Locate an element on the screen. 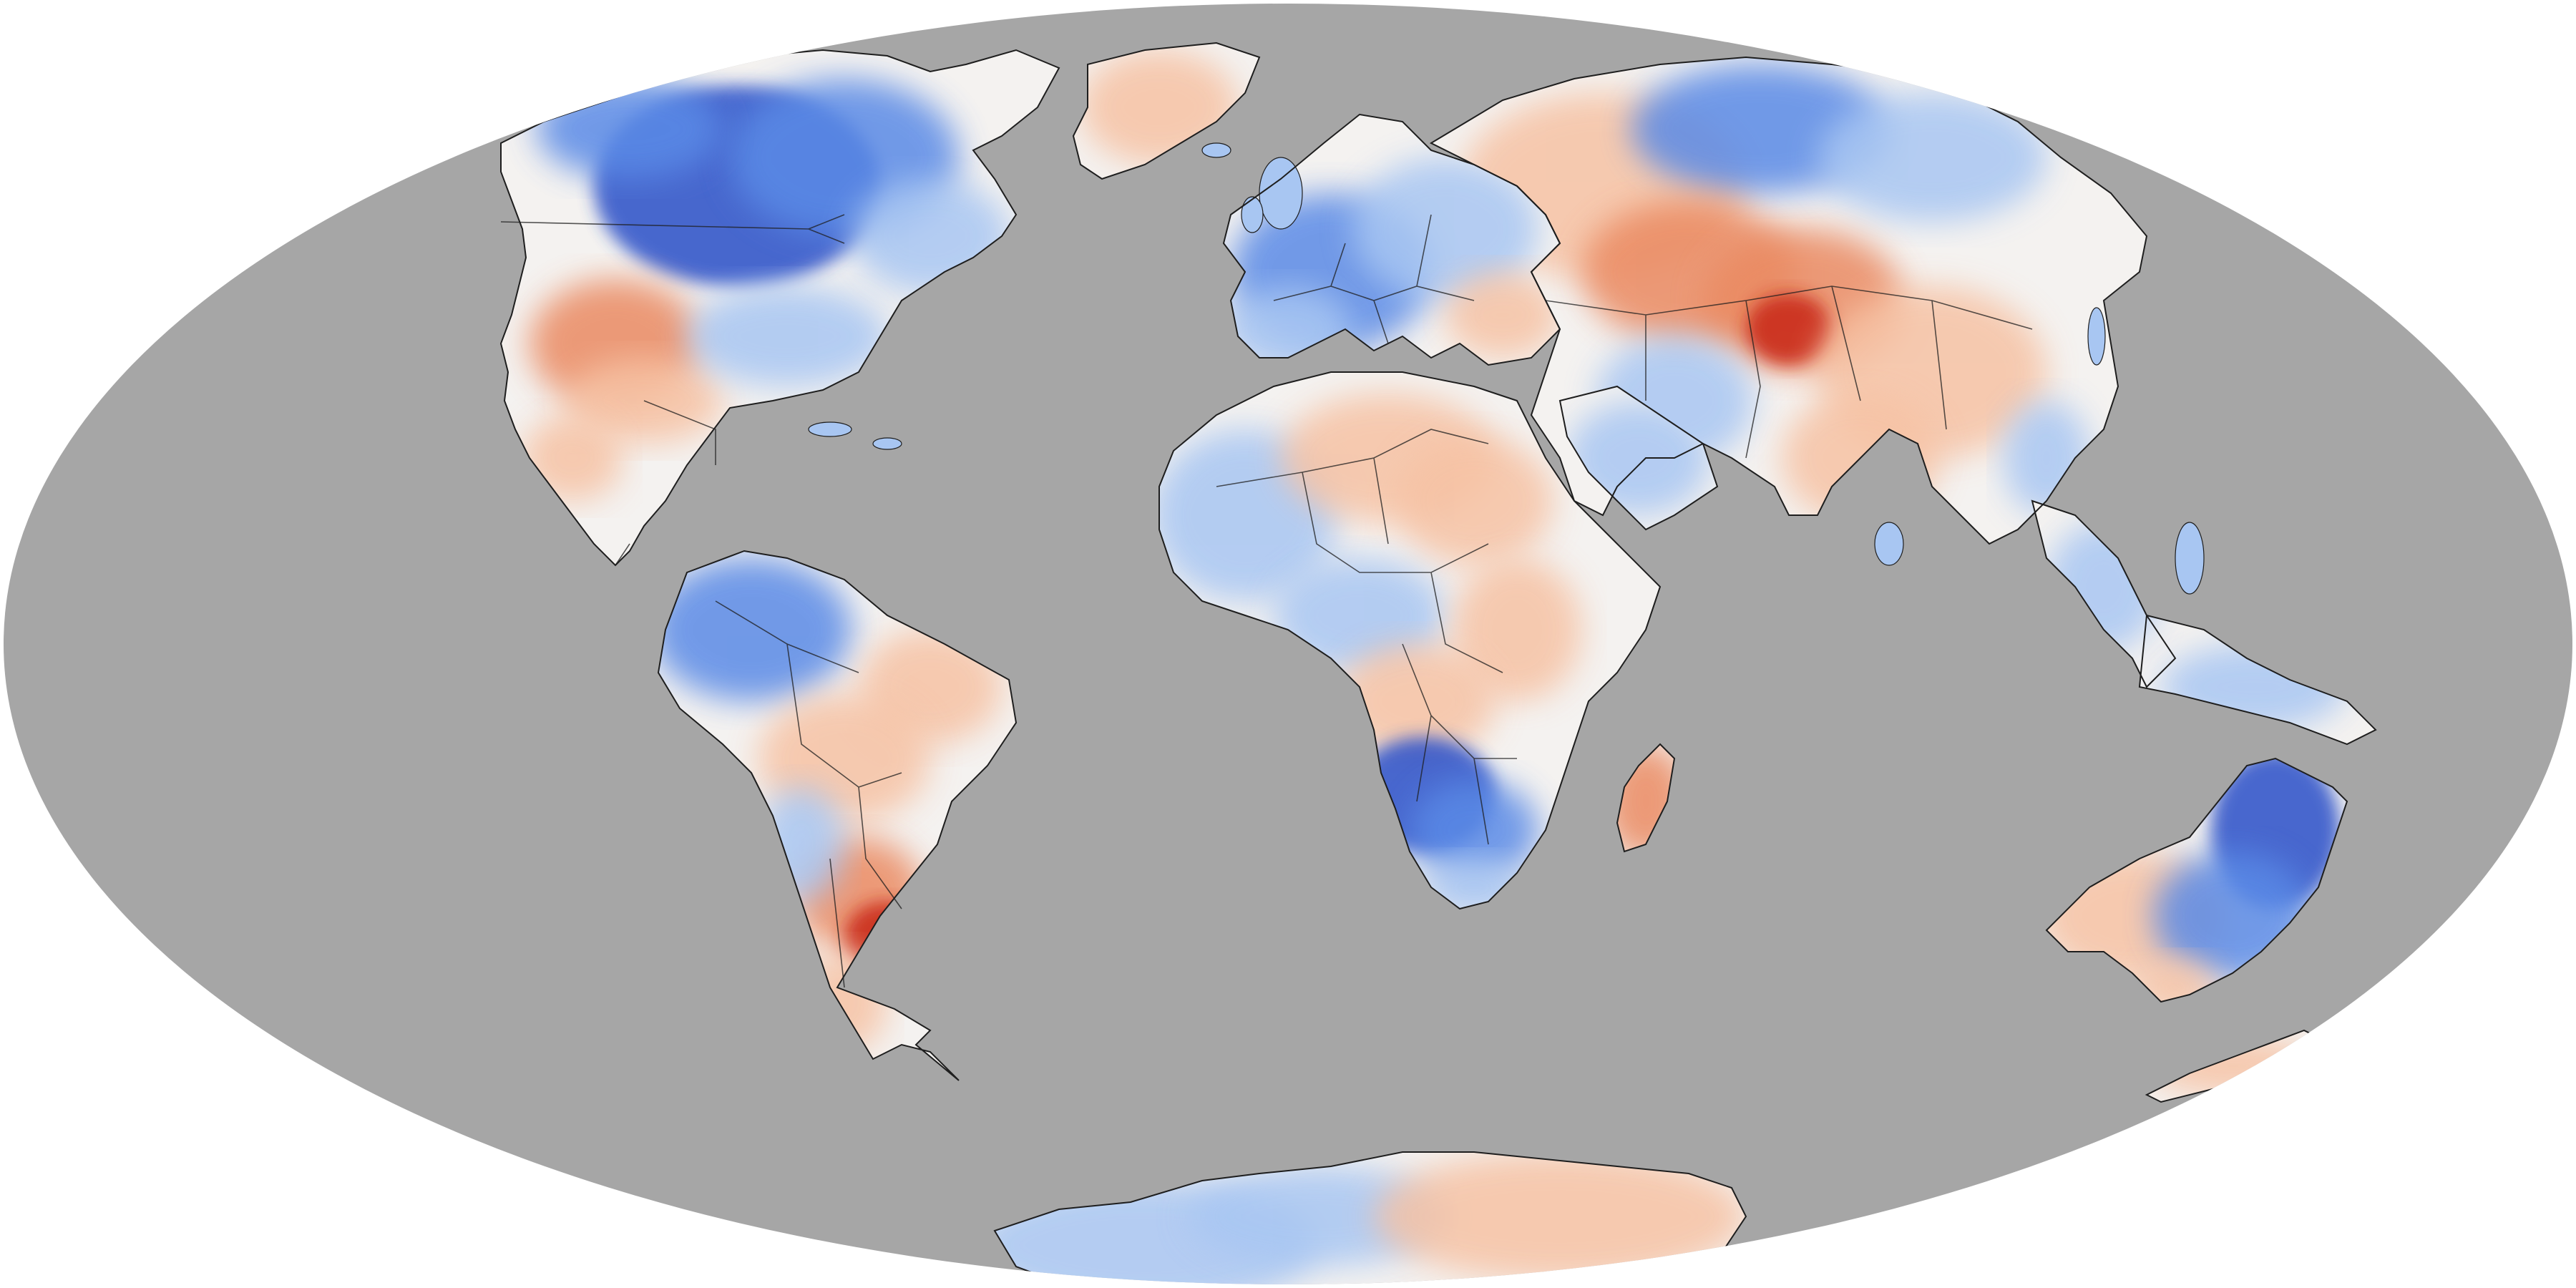  eu-coastline is located at coordinates (1391, 239).